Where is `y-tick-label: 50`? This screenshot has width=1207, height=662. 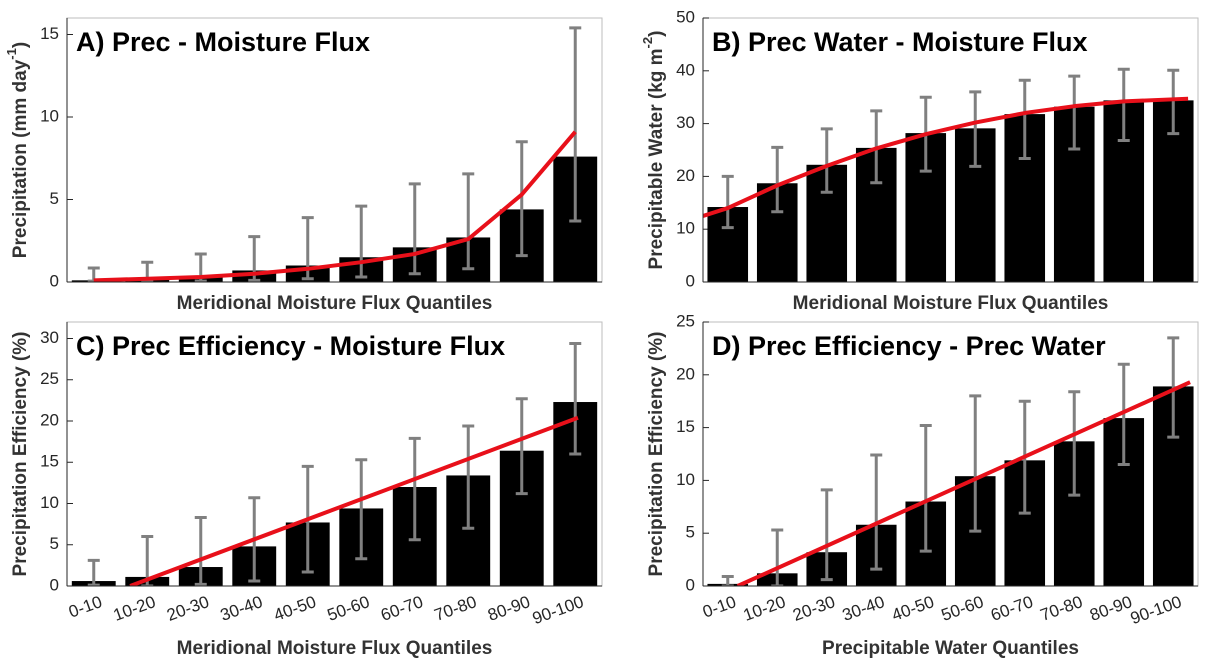
y-tick-label: 50 is located at coordinates (685, 16).